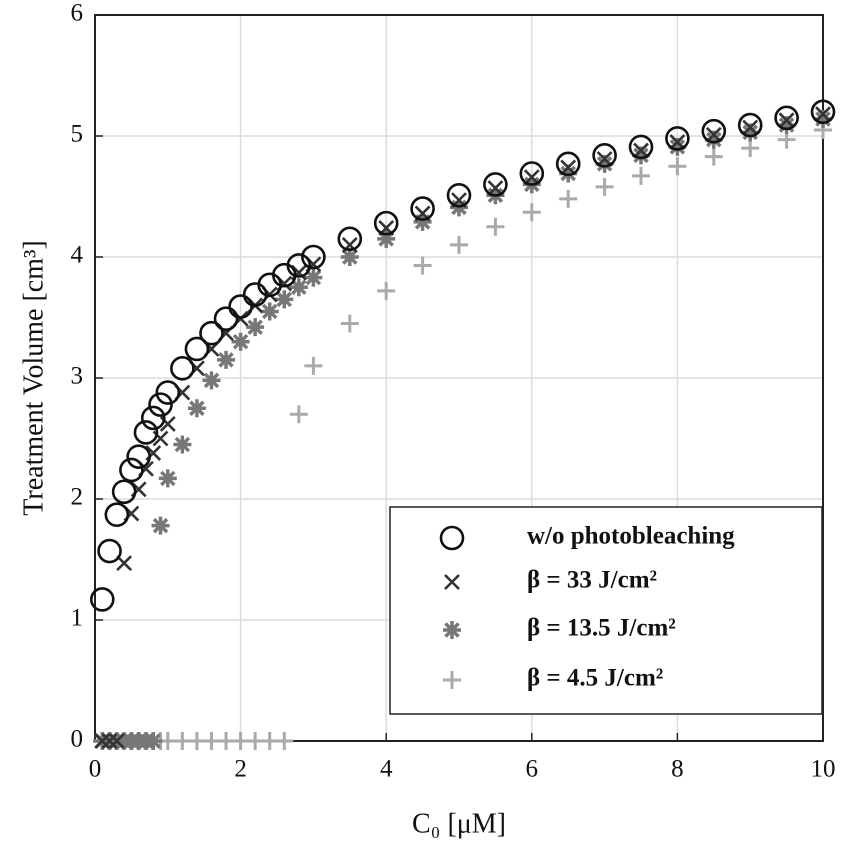 The image size is (841, 861). Describe the element at coordinates (823, 769) in the screenshot. I see `x-tick-label: 10` at that location.